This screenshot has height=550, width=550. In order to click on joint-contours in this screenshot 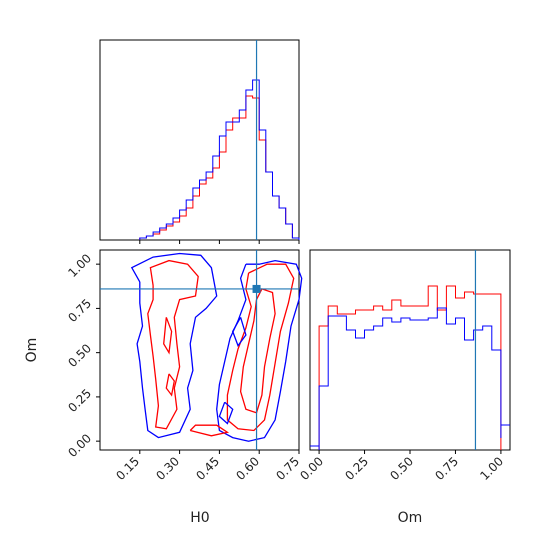, I will do `click(199, 352)`.